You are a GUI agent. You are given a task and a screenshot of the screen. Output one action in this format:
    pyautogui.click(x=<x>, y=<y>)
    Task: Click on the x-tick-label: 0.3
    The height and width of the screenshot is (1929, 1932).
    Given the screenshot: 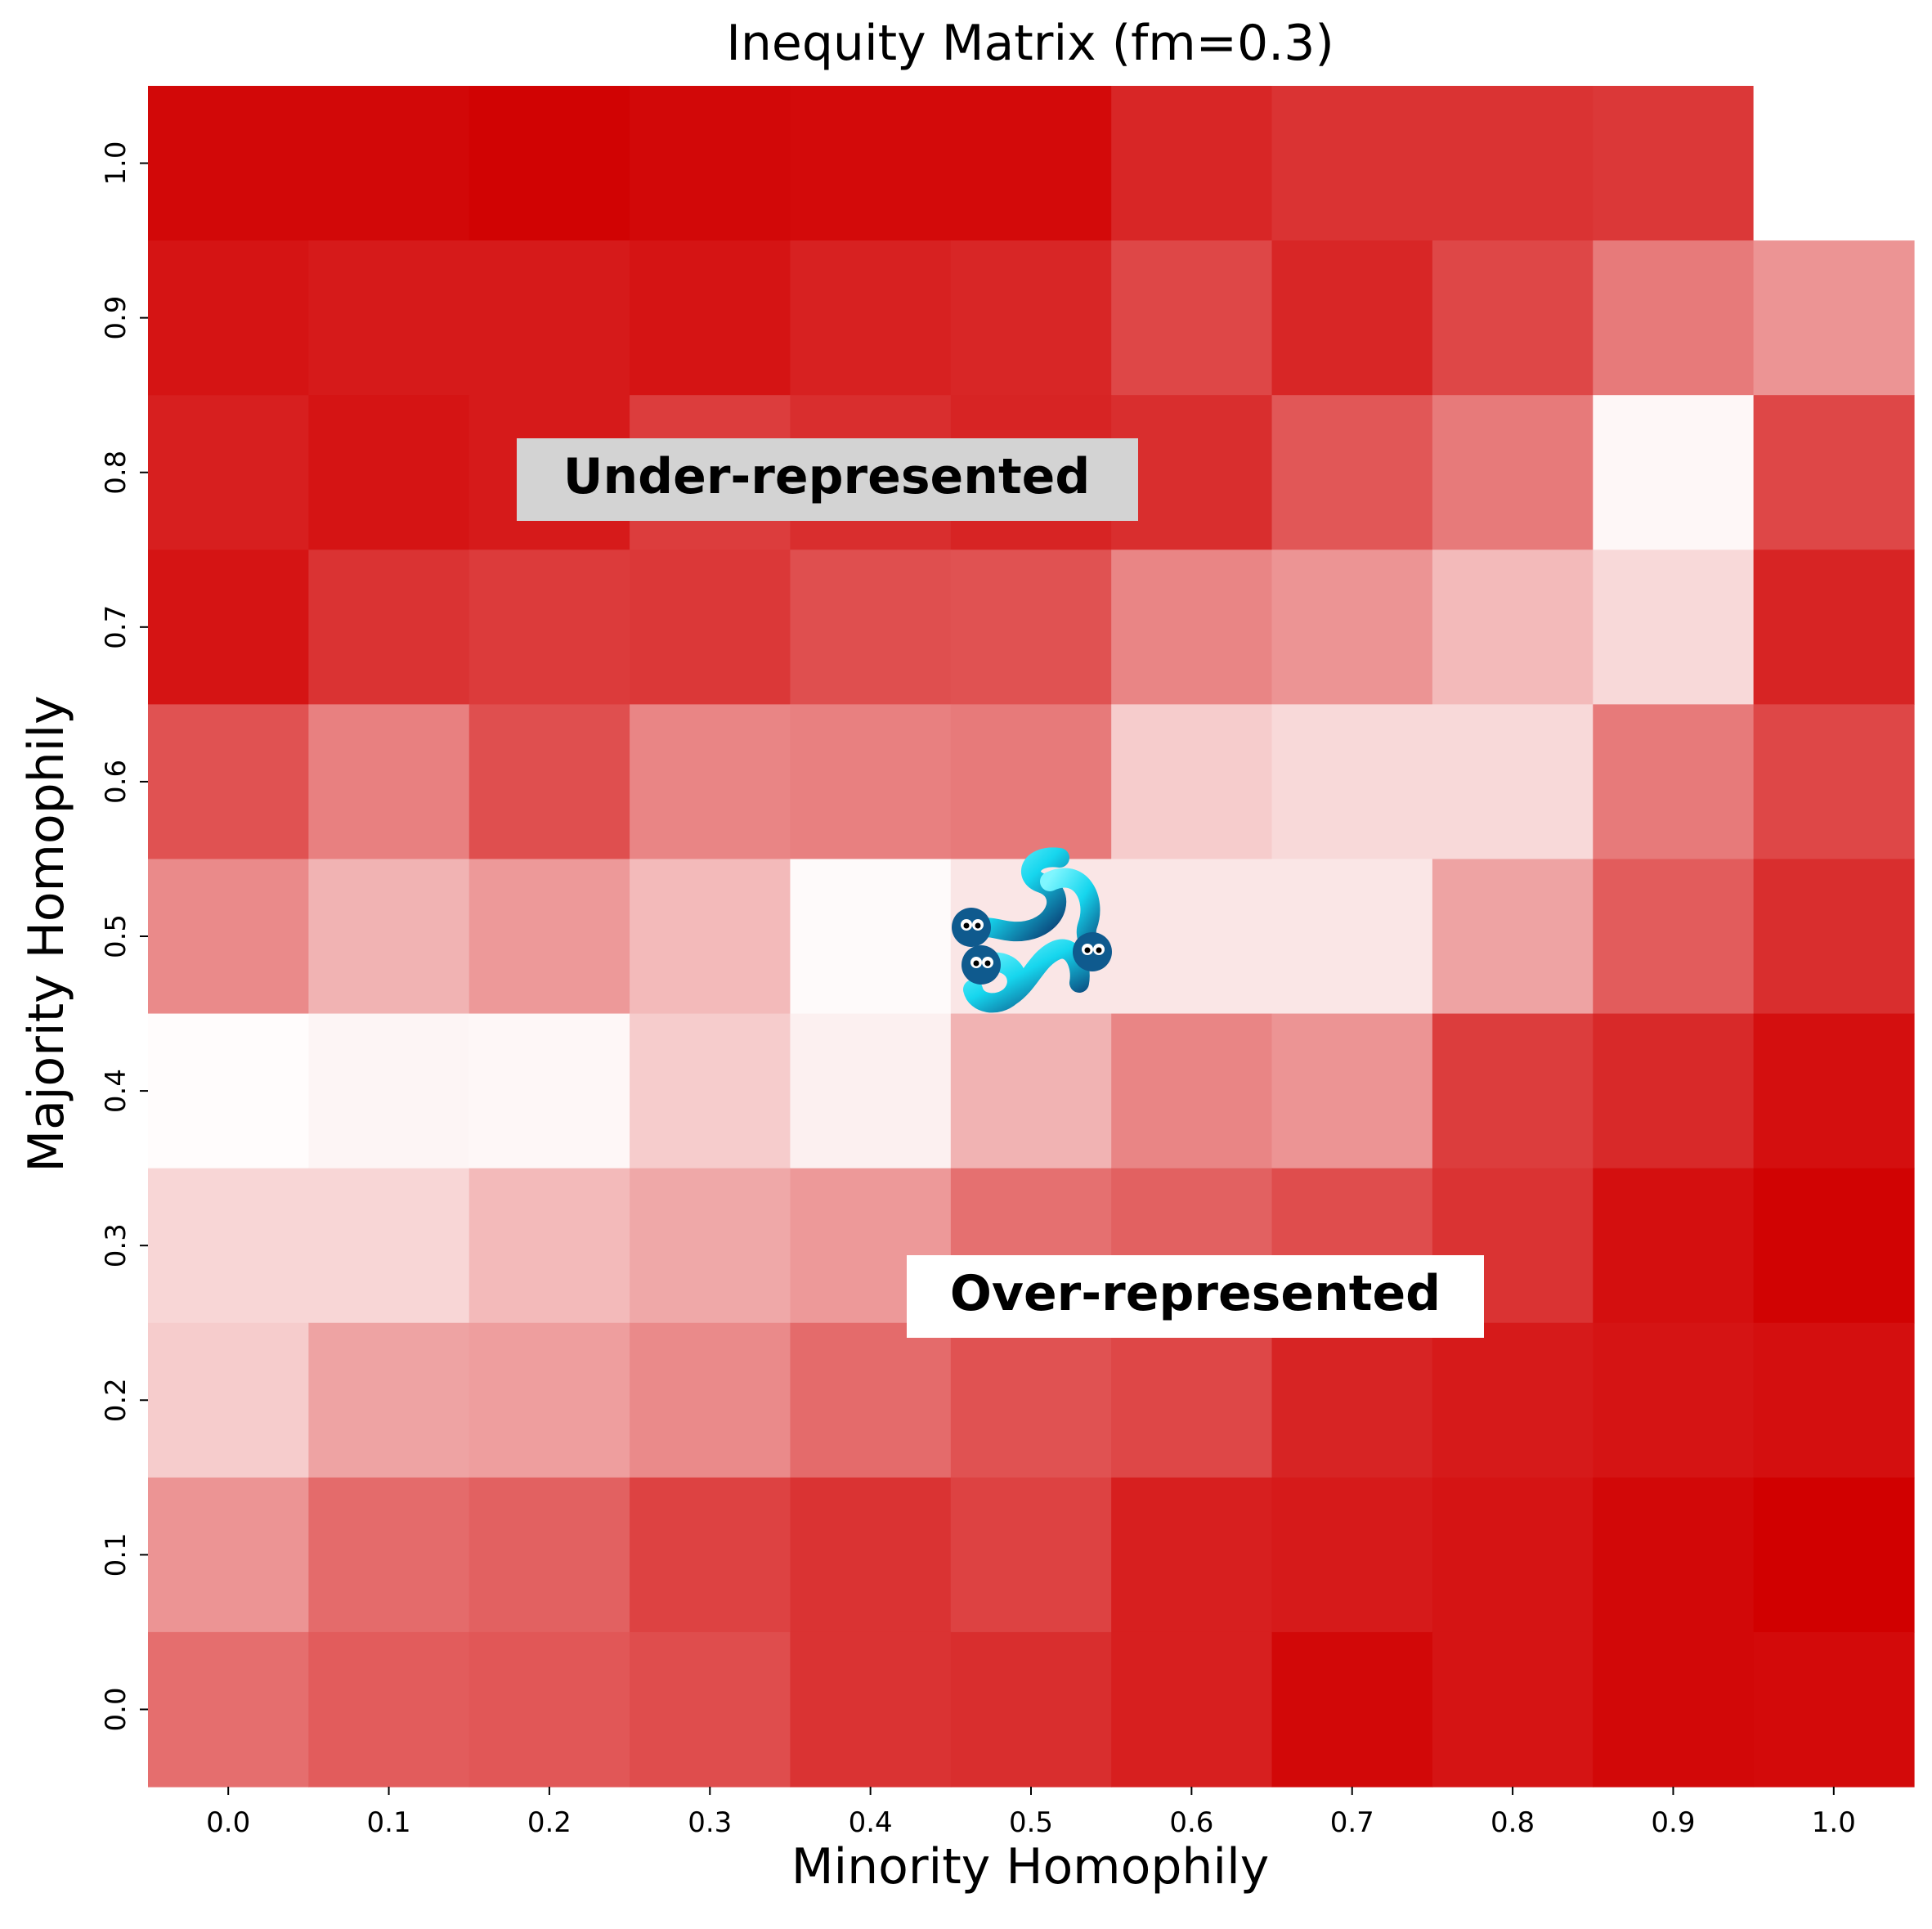 What is the action you would take?
    pyautogui.click(x=710, y=1823)
    